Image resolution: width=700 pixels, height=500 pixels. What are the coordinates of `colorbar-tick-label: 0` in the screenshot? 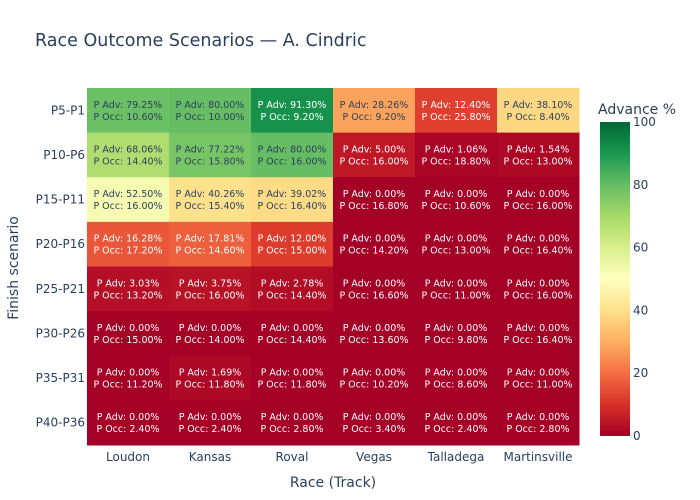 It's located at (637, 436).